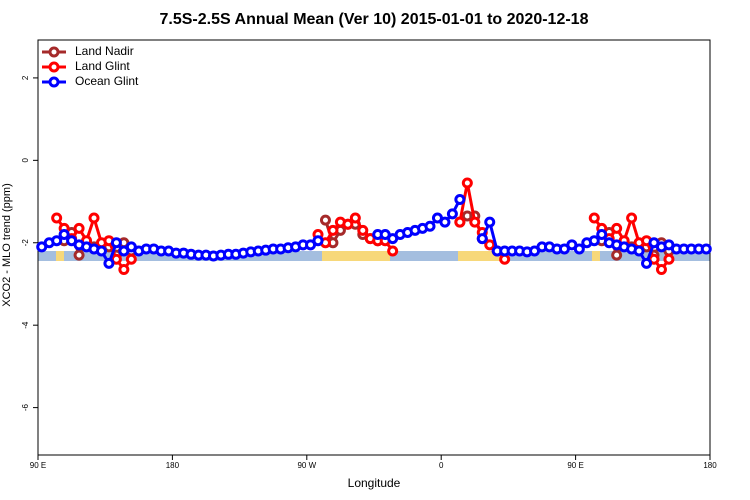 This screenshot has height=500, width=750. Describe the element at coordinates (25, 243) in the screenshot. I see `y-tick-label: -2` at that location.